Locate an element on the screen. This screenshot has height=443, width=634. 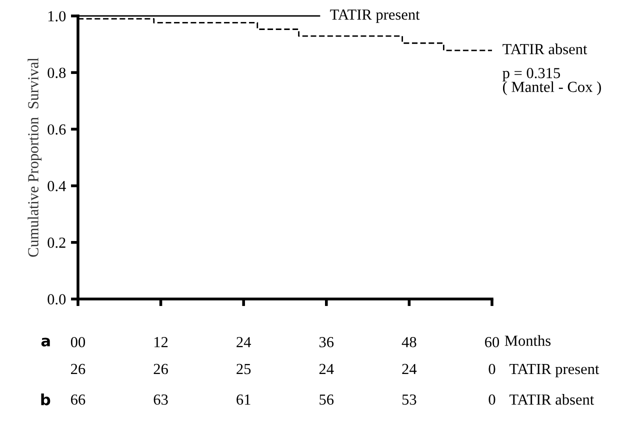
series-label: TATIR absent is located at coordinates (545, 49).